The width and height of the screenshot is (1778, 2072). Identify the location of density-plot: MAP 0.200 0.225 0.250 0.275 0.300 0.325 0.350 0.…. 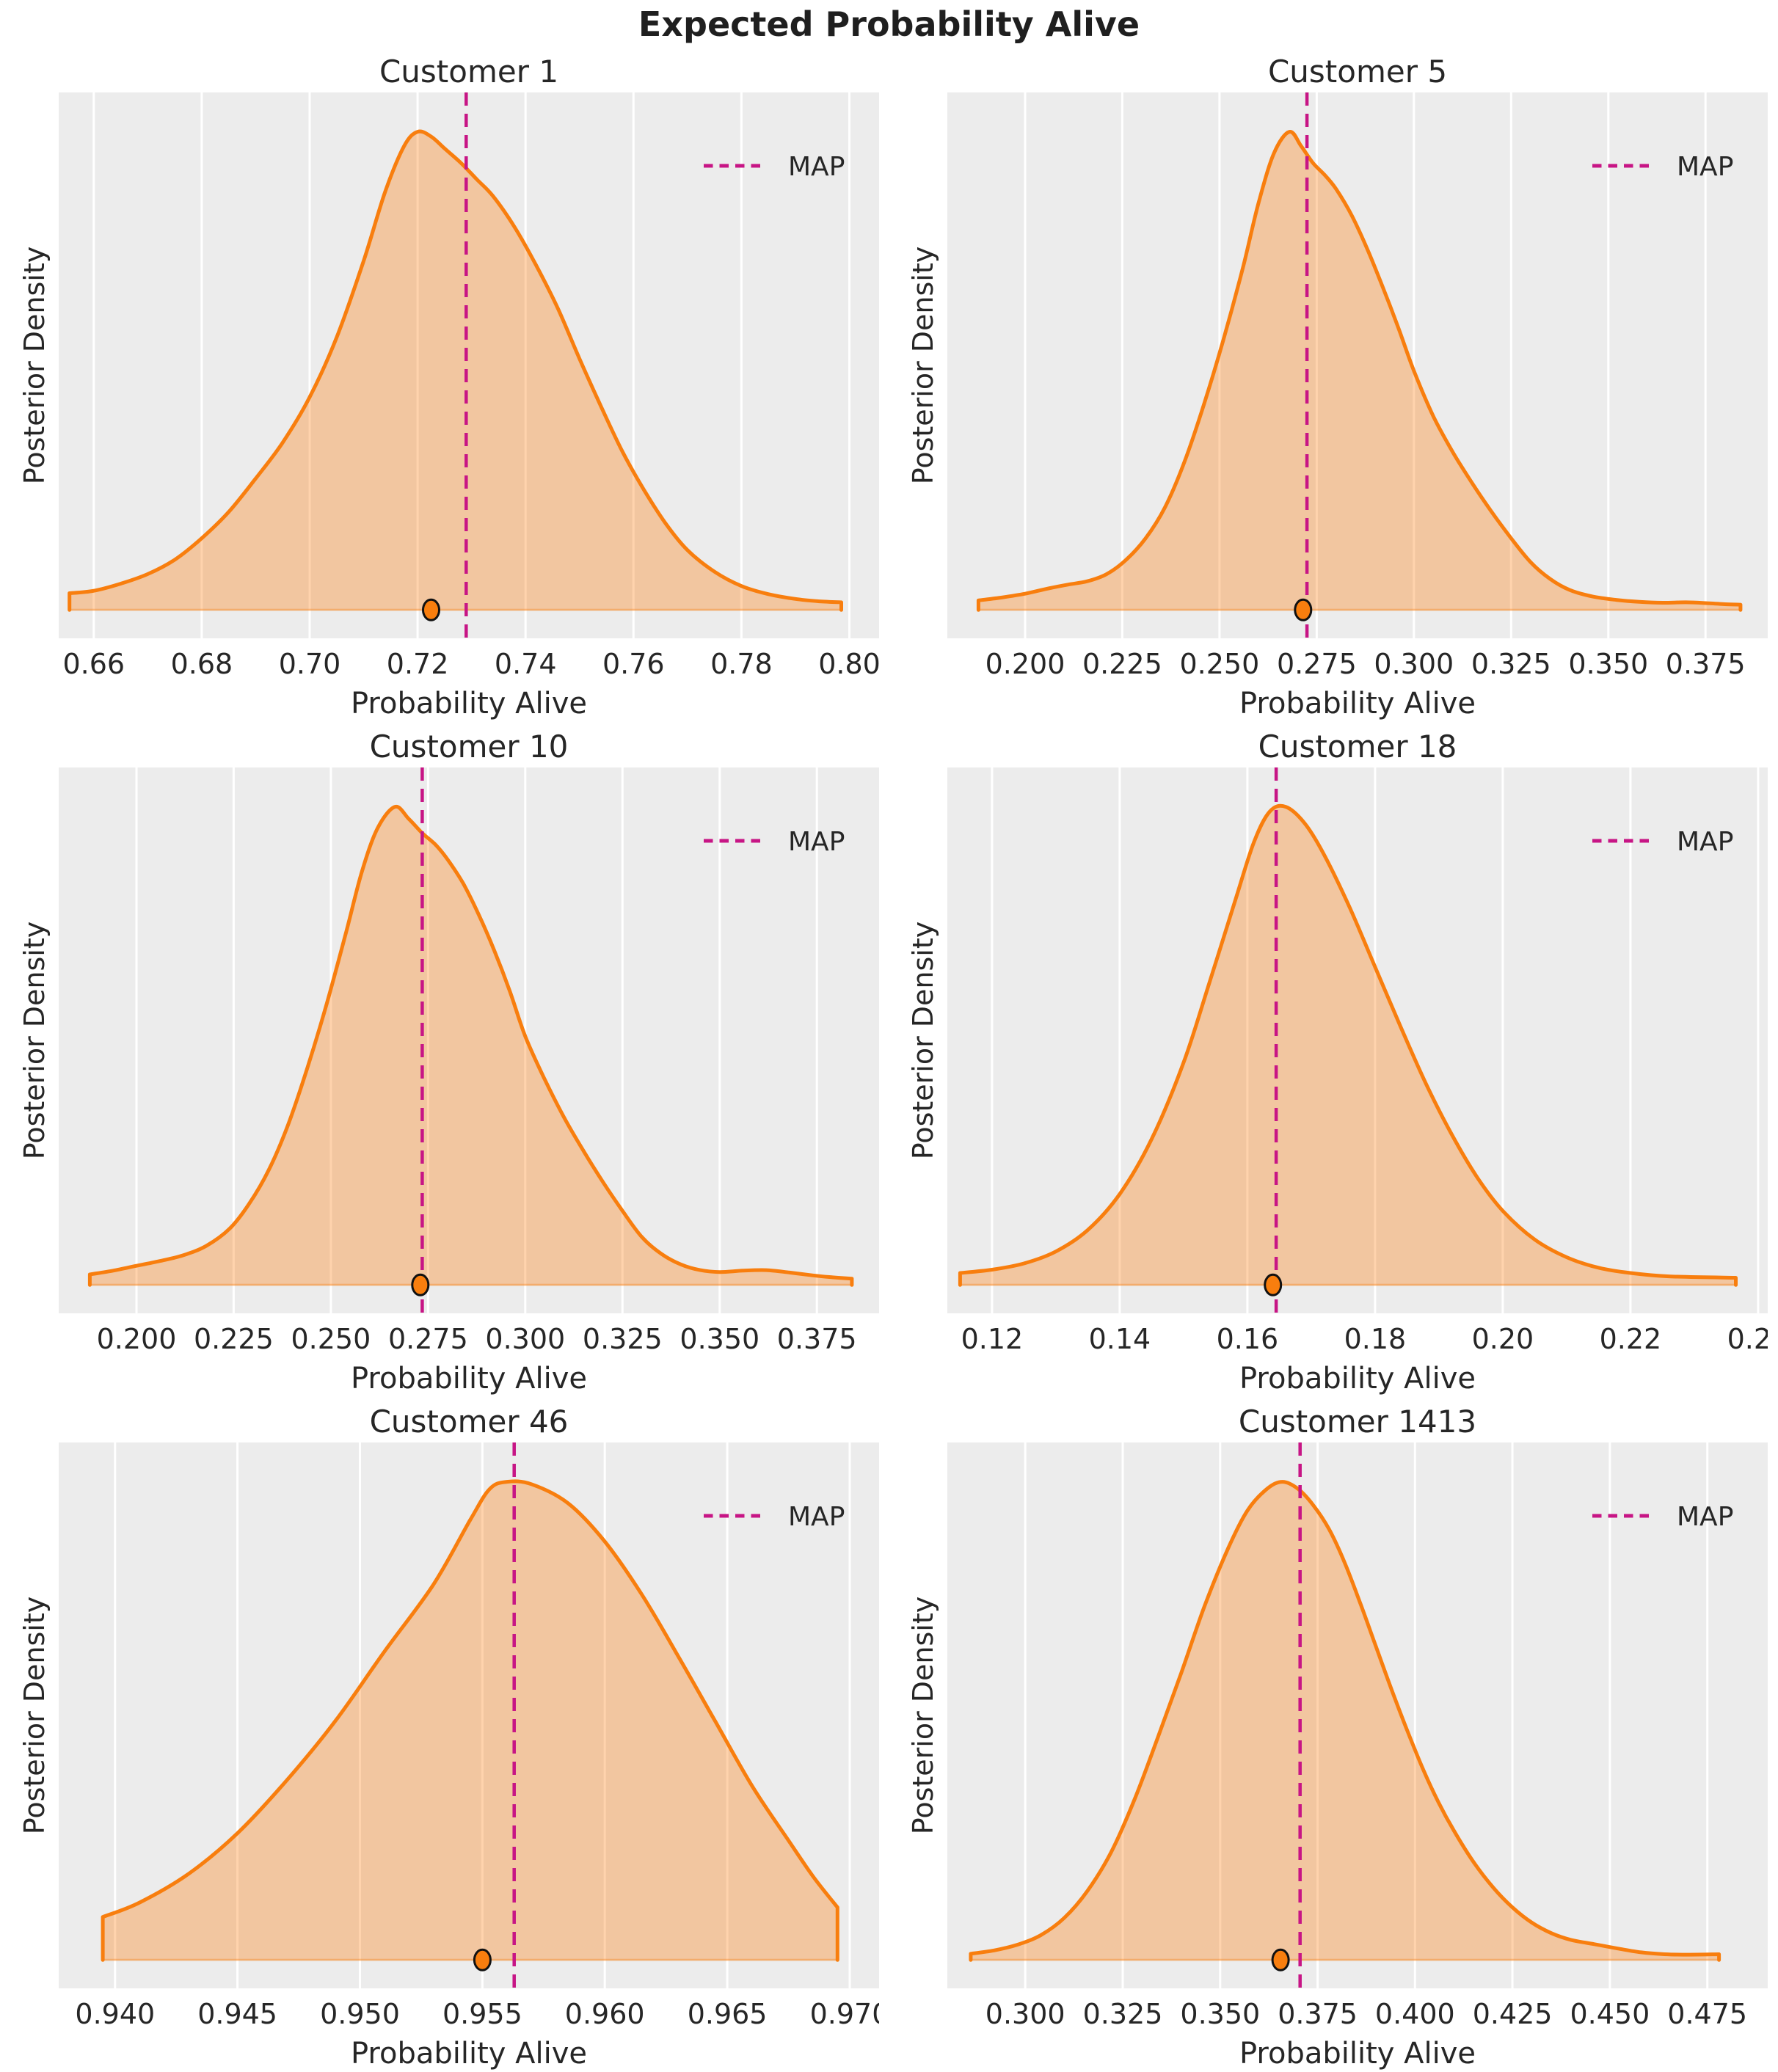
(469, 1061).